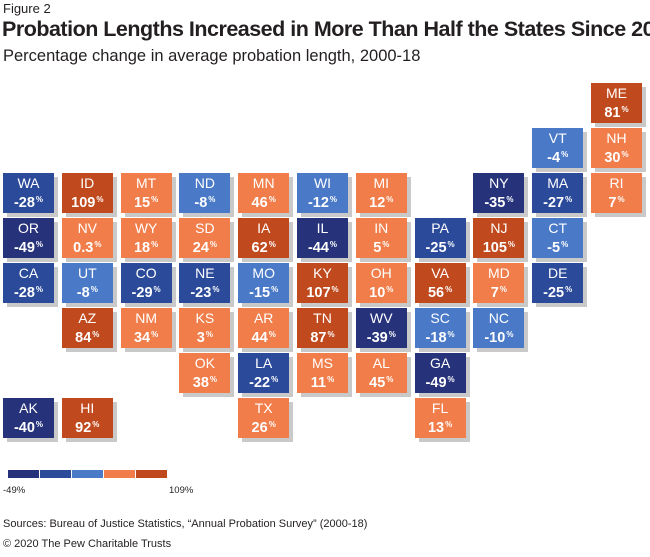 The height and width of the screenshot is (557, 650). Describe the element at coordinates (381, 363) in the screenshot. I see `state-abbr: AL` at that location.